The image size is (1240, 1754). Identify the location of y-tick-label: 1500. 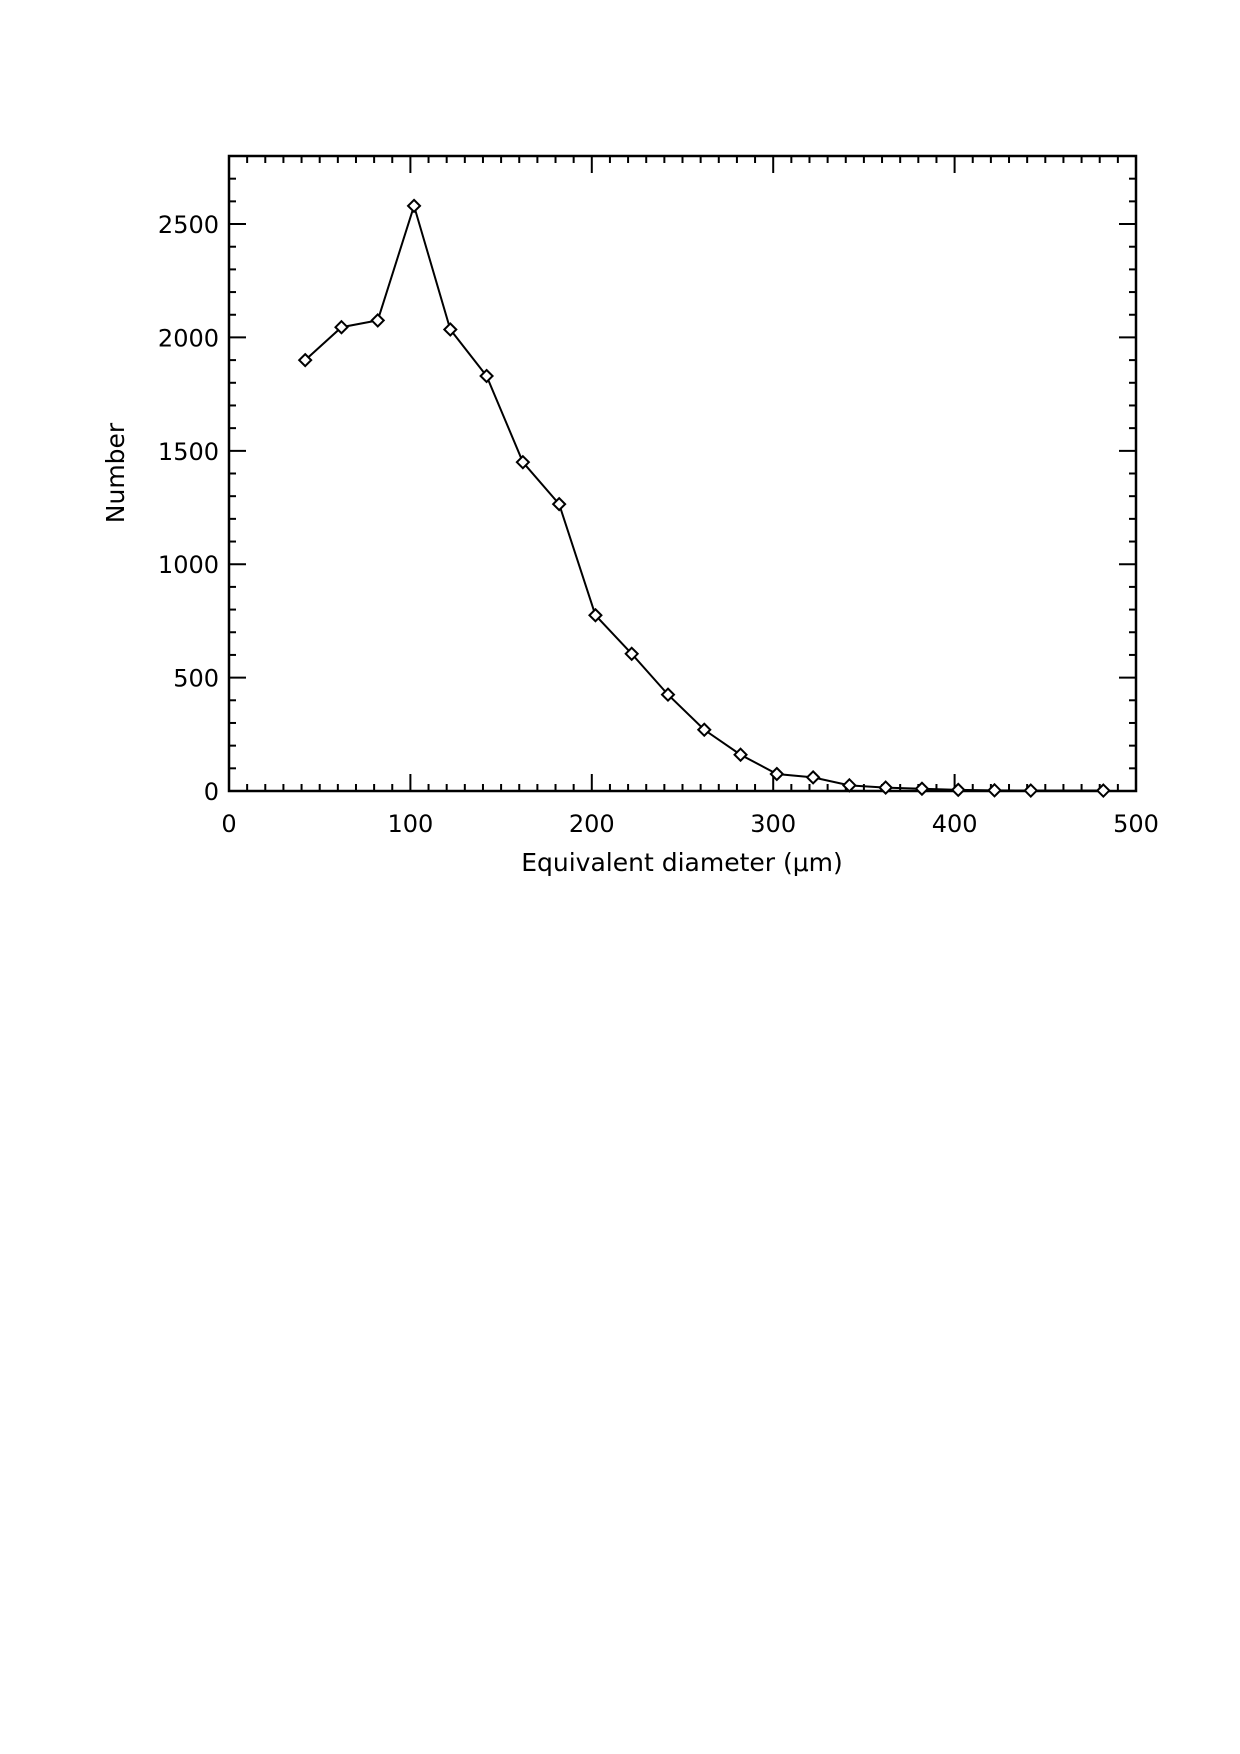
(188, 452).